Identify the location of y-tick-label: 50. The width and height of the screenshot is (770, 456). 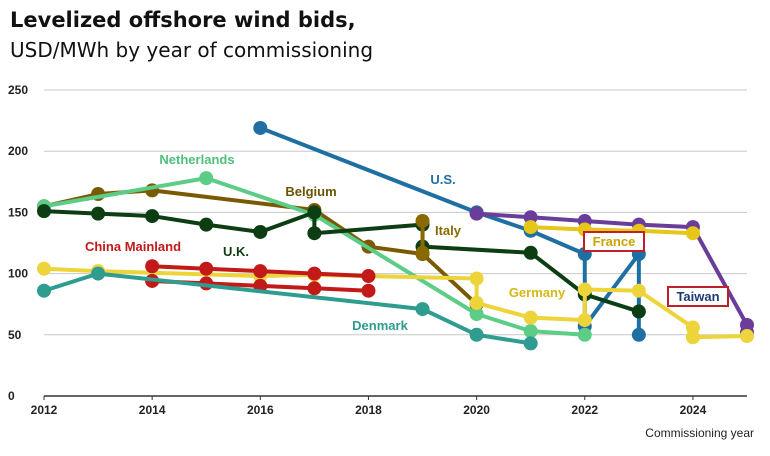
(15, 335).